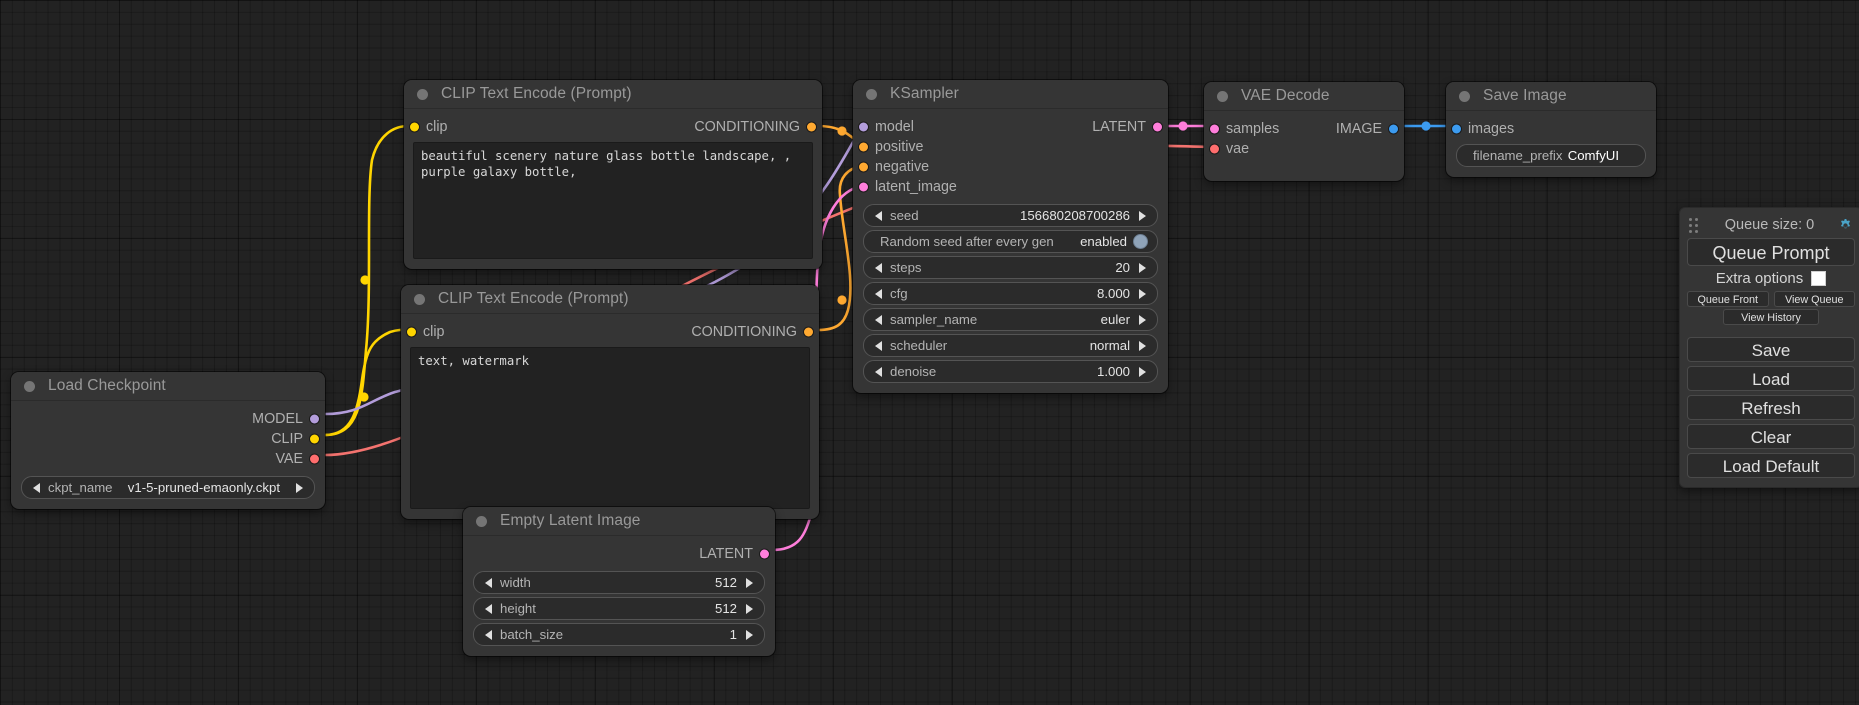 The width and height of the screenshot is (1859, 705). Describe the element at coordinates (1010, 293) in the screenshot. I see `widget-cfg: cfg 8.000` at that location.